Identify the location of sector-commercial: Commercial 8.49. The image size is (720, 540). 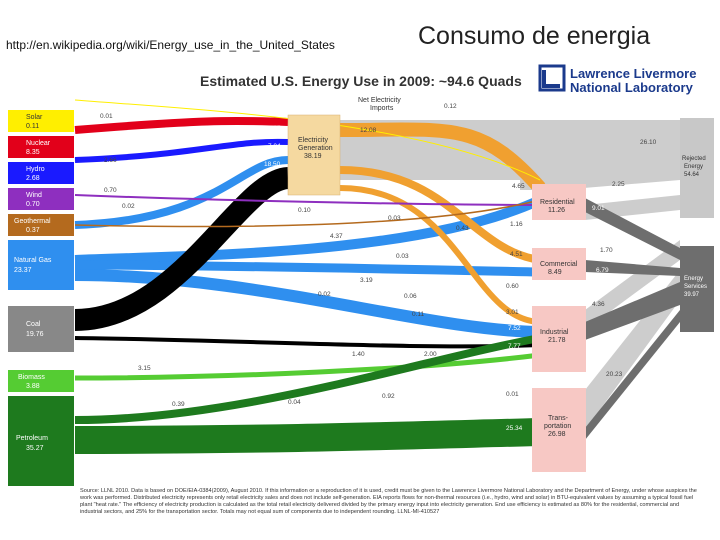
(559, 264).